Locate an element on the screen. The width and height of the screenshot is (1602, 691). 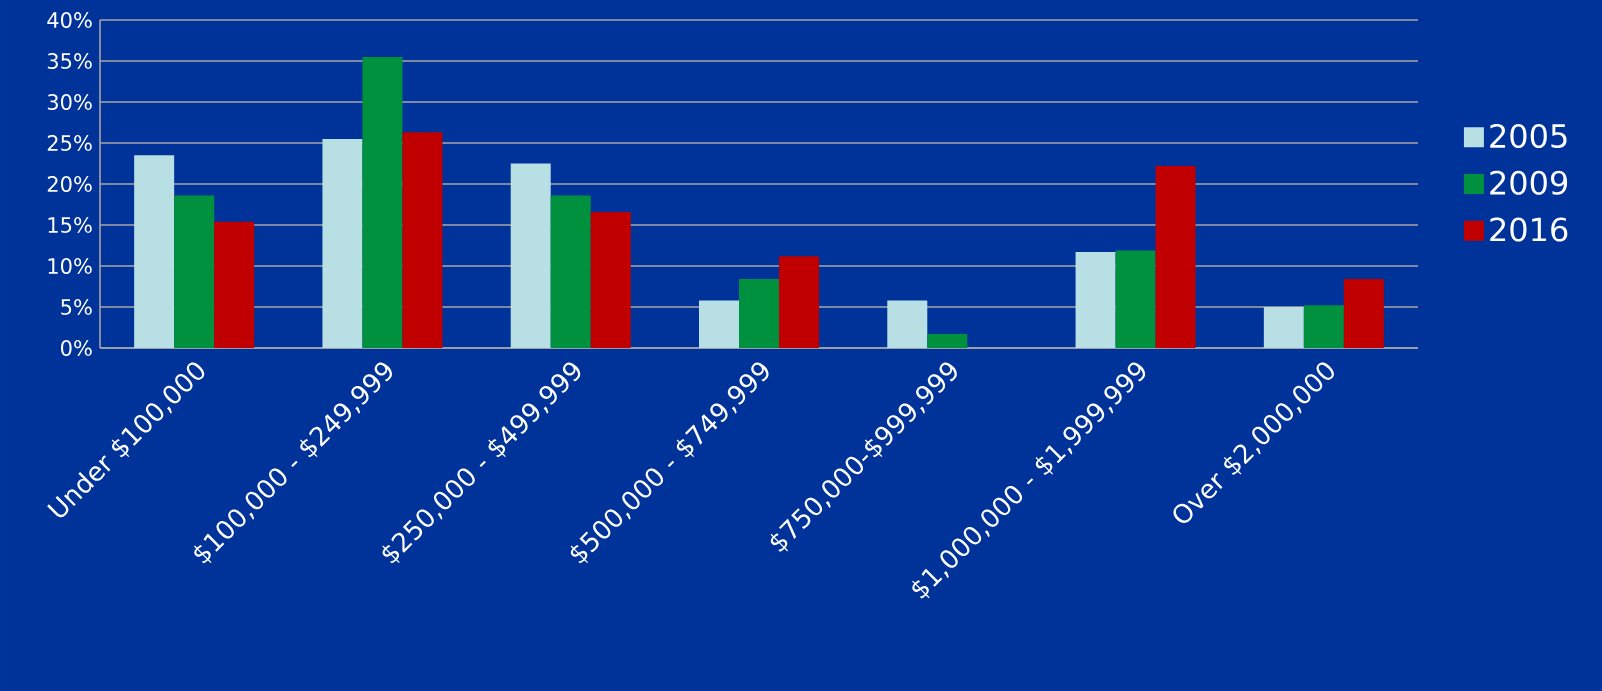
legend-label: 2009 is located at coordinates (1529, 182).